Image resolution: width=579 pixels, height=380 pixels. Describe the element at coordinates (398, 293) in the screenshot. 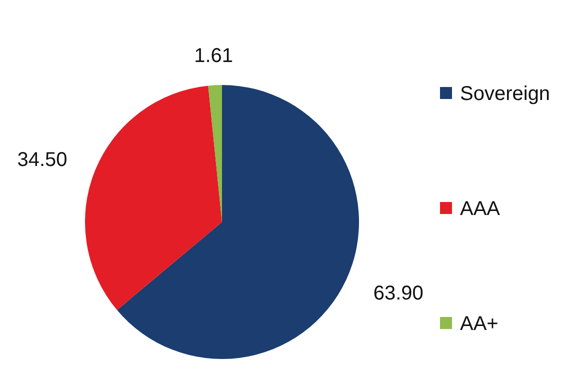

I see `data-label: 63.90` at that location.